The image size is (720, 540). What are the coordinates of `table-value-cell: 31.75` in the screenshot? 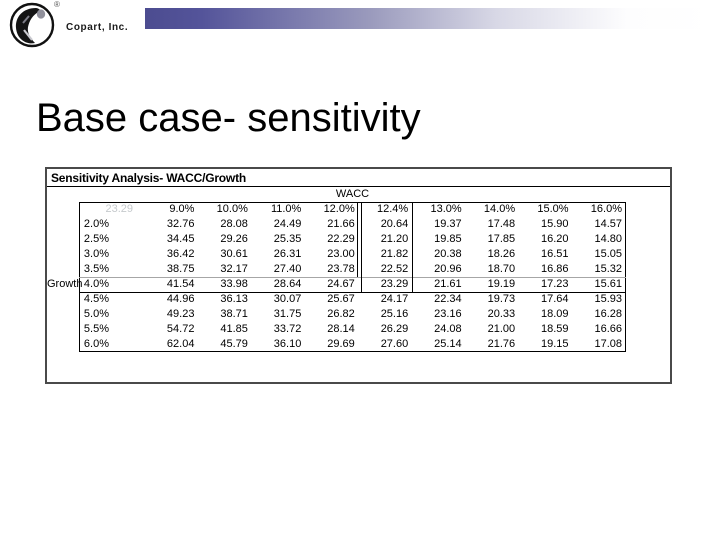 It's located at (287, 314).